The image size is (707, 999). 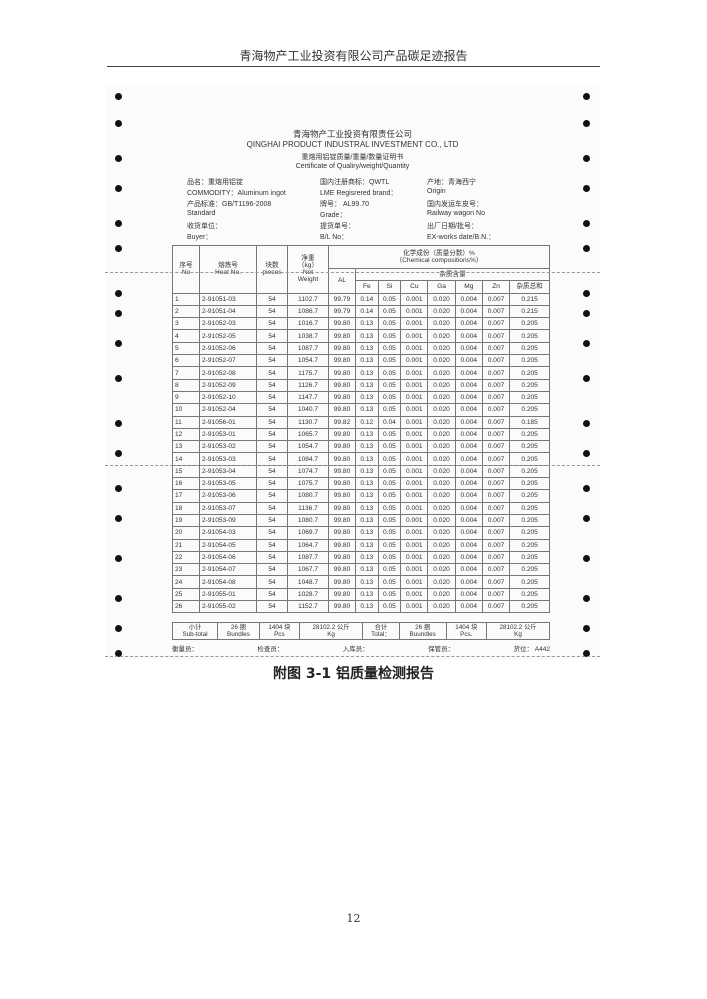 I want to click on brand-en: LME Regisrered brand：, so click(x=359, y=193).